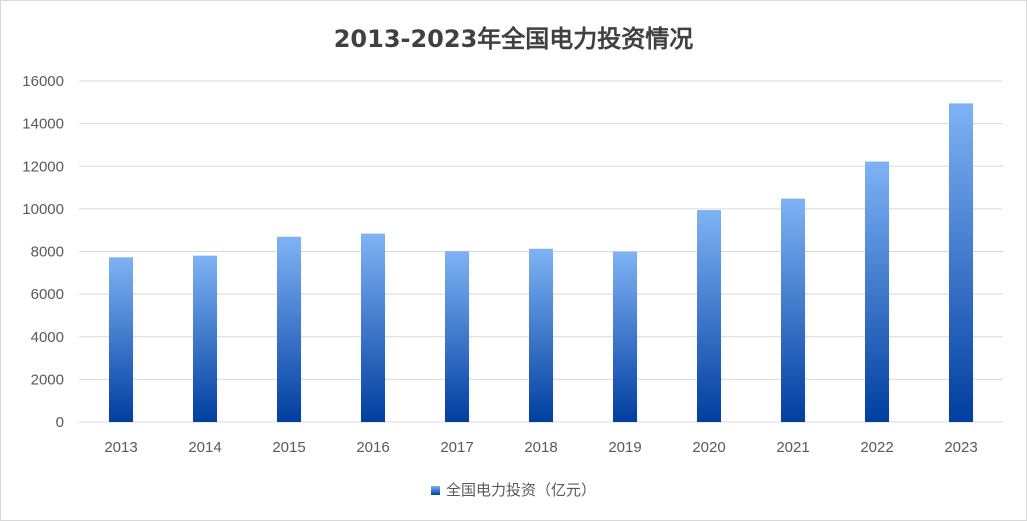 The image size is (1027, 521). What do you see at coordinates (513, 39) in the screenshot?
I see `chart-title: 2013-2023年全国电力投资情况` at bounding box center [513, 39].